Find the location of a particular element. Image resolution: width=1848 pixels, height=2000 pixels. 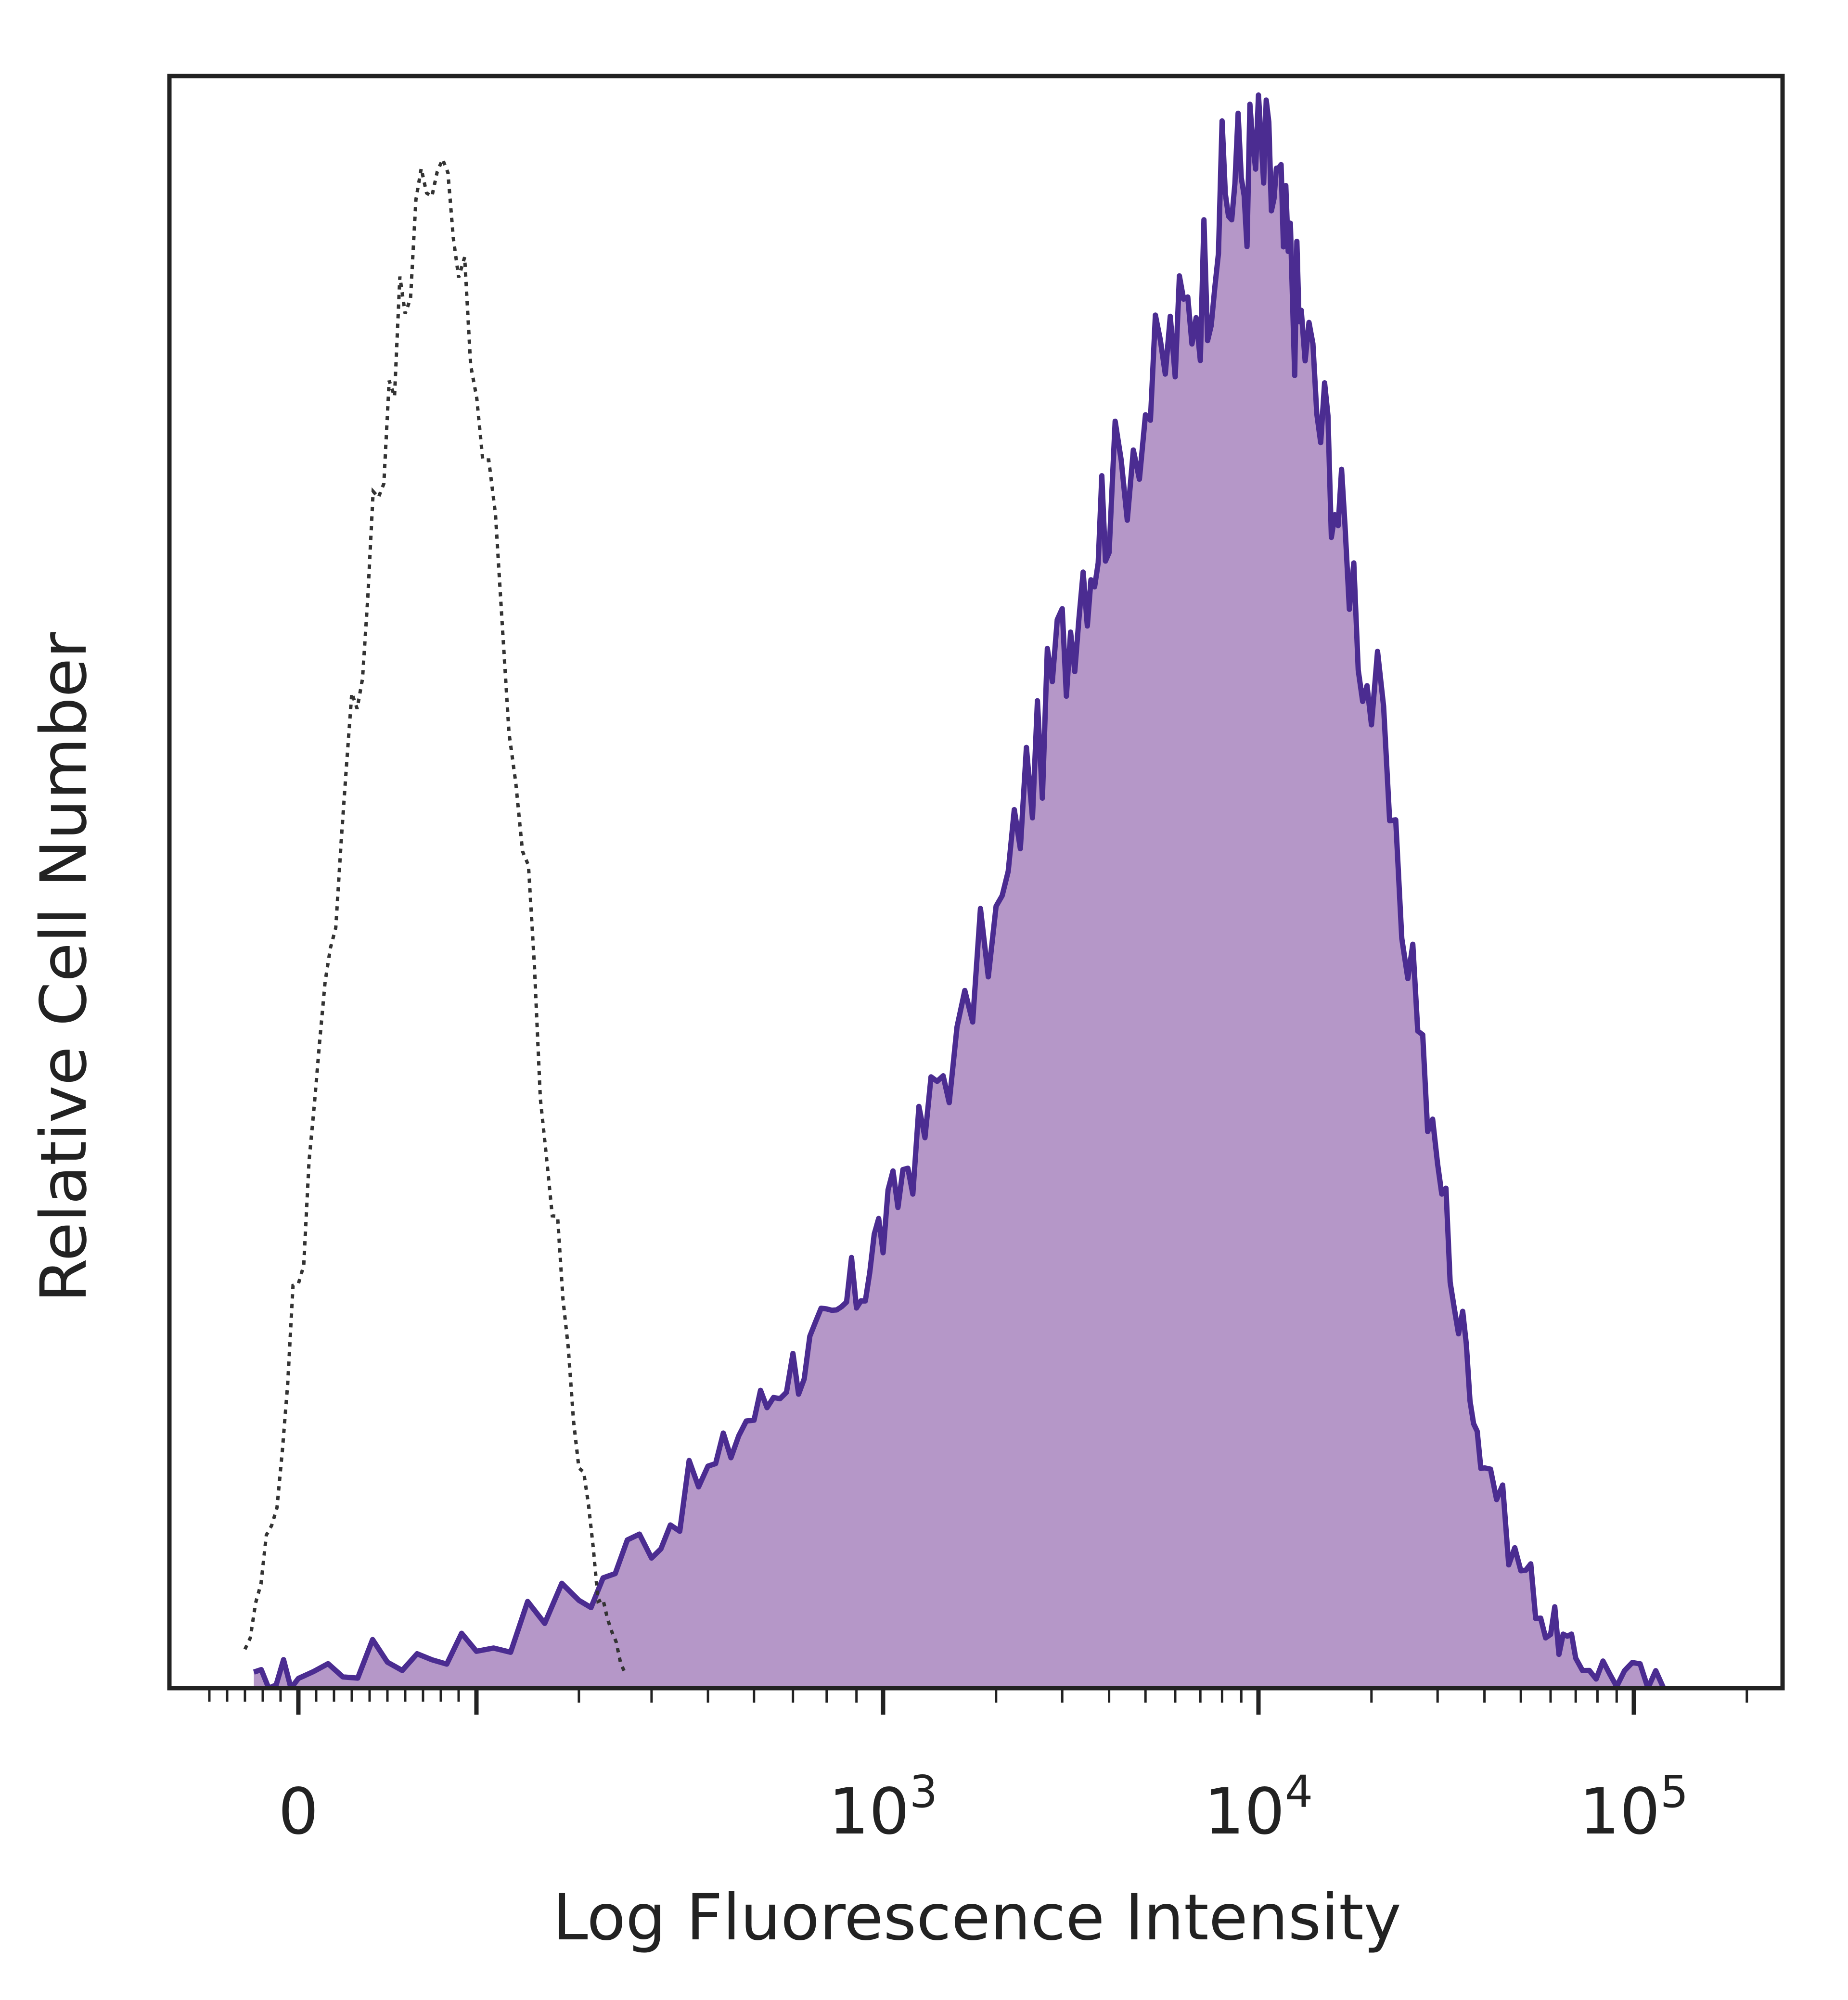

x-axis-tick-labels: 0 10³ 10⁴ 10⁵ is located at coordinates (983, 1807).